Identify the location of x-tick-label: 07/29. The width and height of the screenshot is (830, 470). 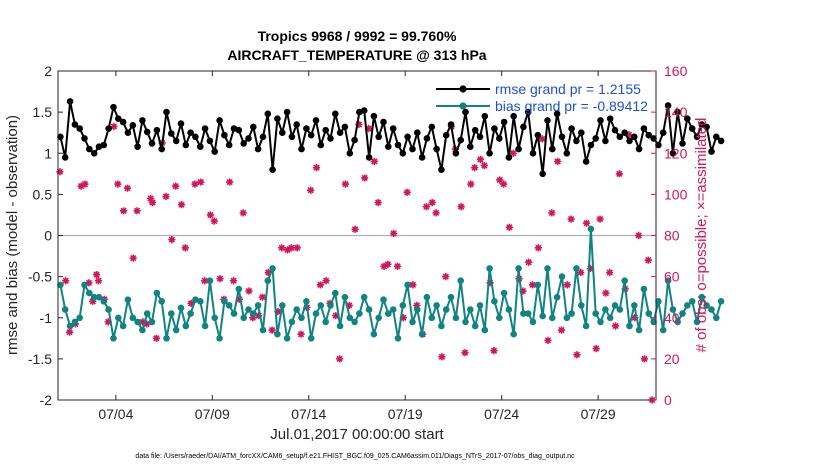
(598, 414).